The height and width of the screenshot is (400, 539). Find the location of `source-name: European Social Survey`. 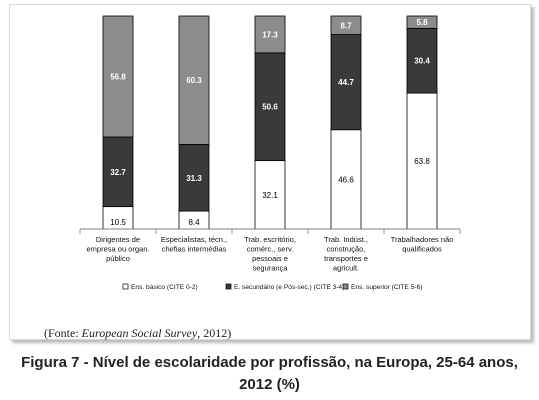

source-name: European Social Survey is located at coordinates (139, 333).